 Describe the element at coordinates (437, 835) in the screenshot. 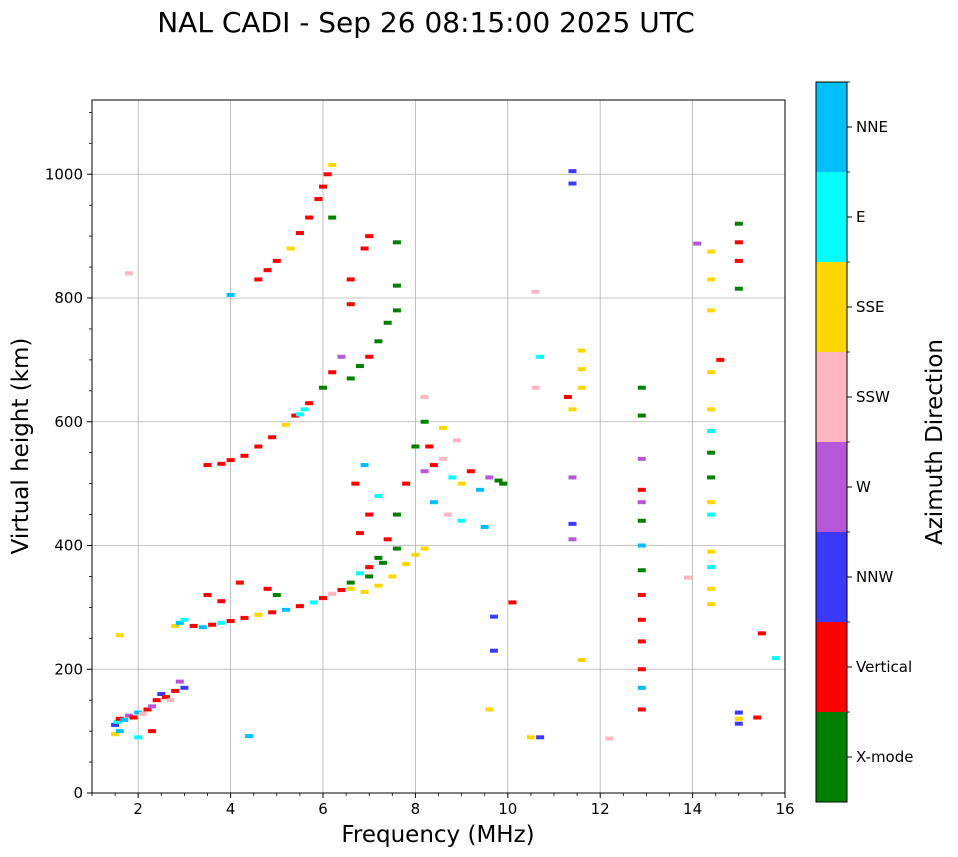

I see `x-axis-label: Frequency (MHz)` at that location.